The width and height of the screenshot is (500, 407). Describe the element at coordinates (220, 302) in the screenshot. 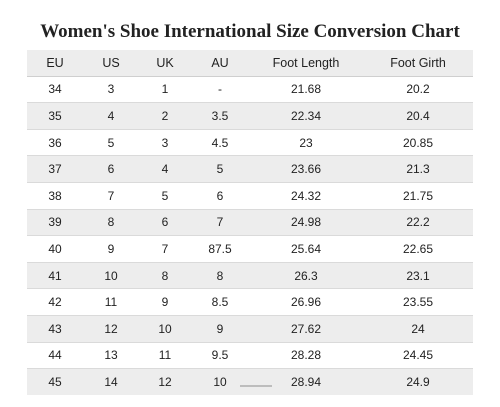

I see `cell-au: 8.5` at that location.